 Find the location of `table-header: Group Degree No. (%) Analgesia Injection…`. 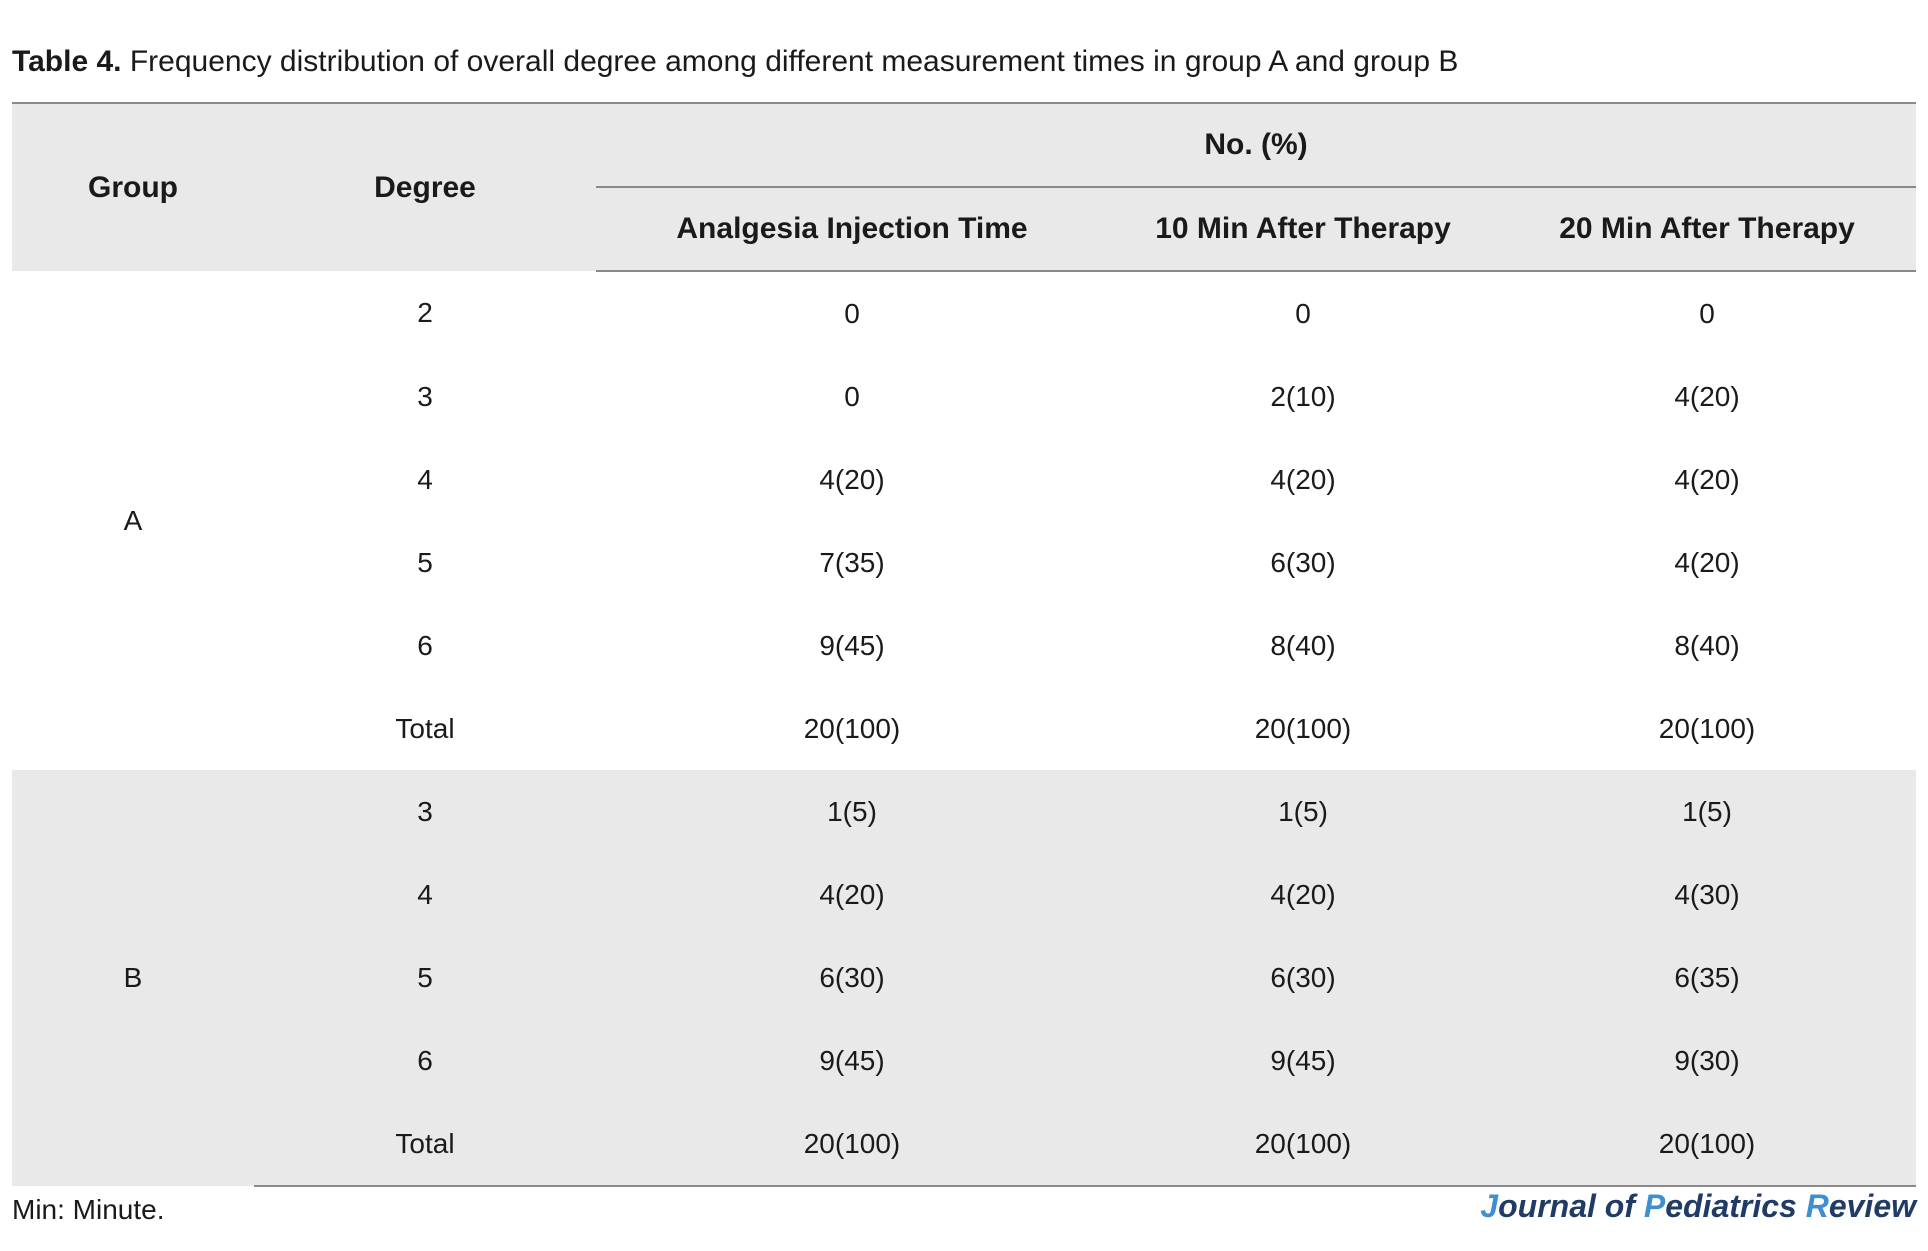

table-header: Group Degree No. (%) Analgesia Injection… is located at coordinates (964, 187).